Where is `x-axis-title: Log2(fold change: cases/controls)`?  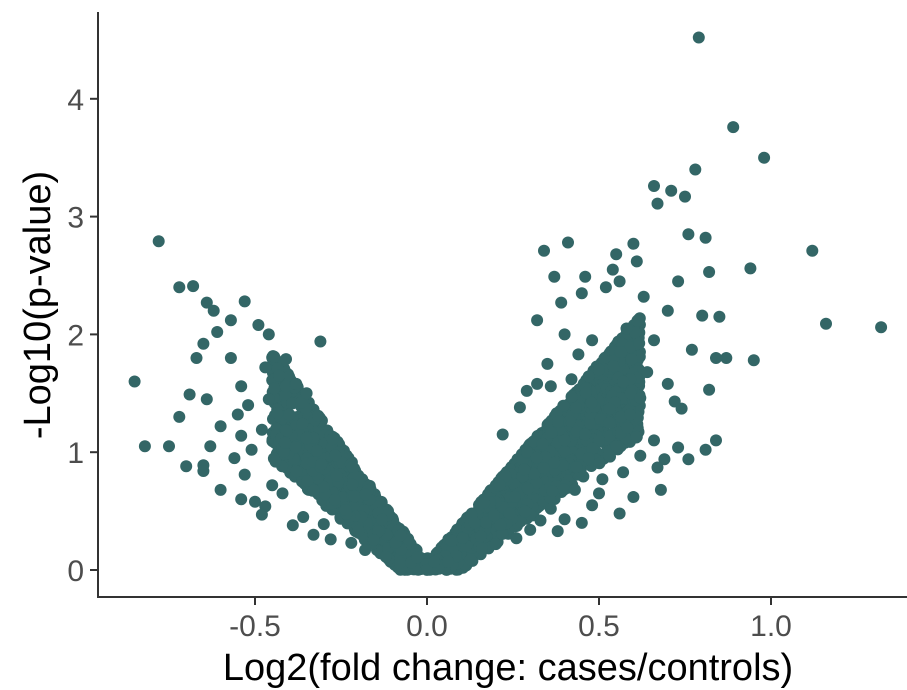
x-axis-title: Log2(fold change: cases/controls) is located at coordinates (508, 668).